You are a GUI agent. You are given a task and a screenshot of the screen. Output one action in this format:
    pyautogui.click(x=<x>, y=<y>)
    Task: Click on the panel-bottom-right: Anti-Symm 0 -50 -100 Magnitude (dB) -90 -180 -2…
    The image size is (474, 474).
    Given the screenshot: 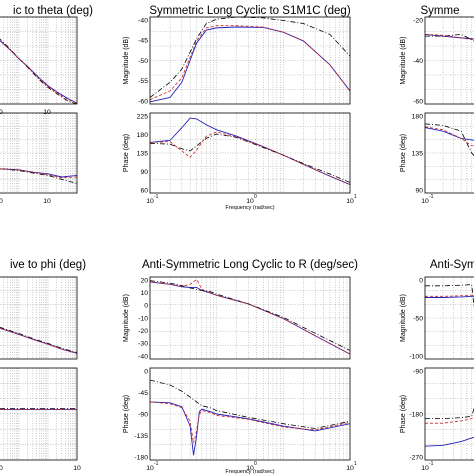 What is the action you would take?
    pyautogui.click(x=437, y=365)
    